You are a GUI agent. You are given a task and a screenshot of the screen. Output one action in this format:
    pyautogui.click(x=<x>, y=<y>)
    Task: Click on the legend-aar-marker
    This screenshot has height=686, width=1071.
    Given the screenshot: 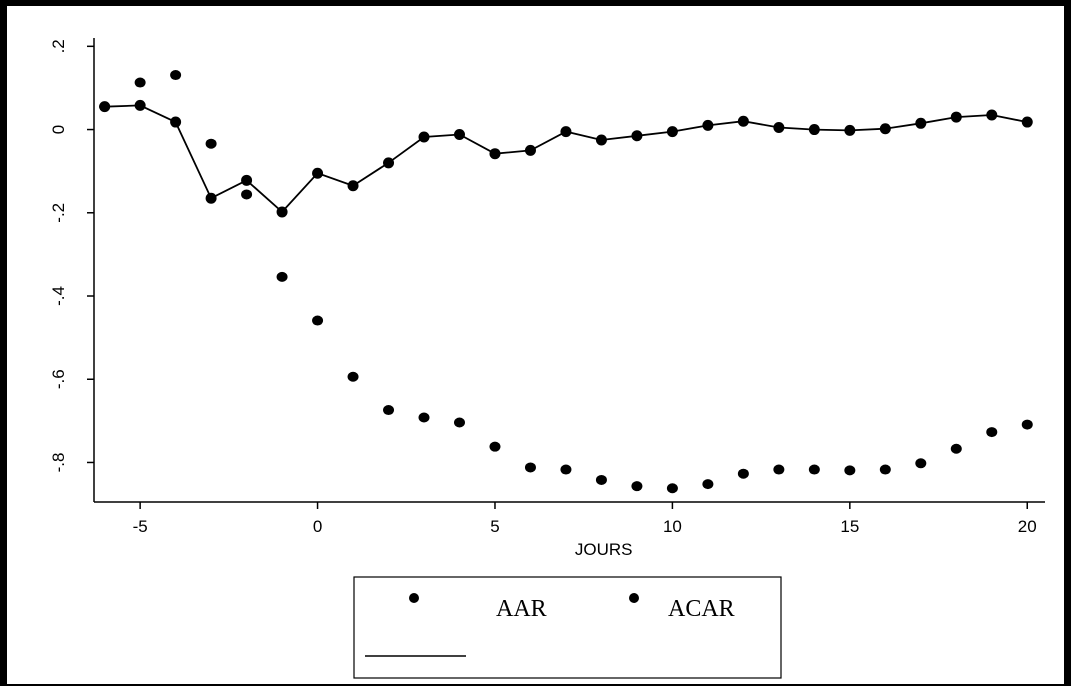 What is the action you would take?
    pyautogui.click(x=414, y=598)
    